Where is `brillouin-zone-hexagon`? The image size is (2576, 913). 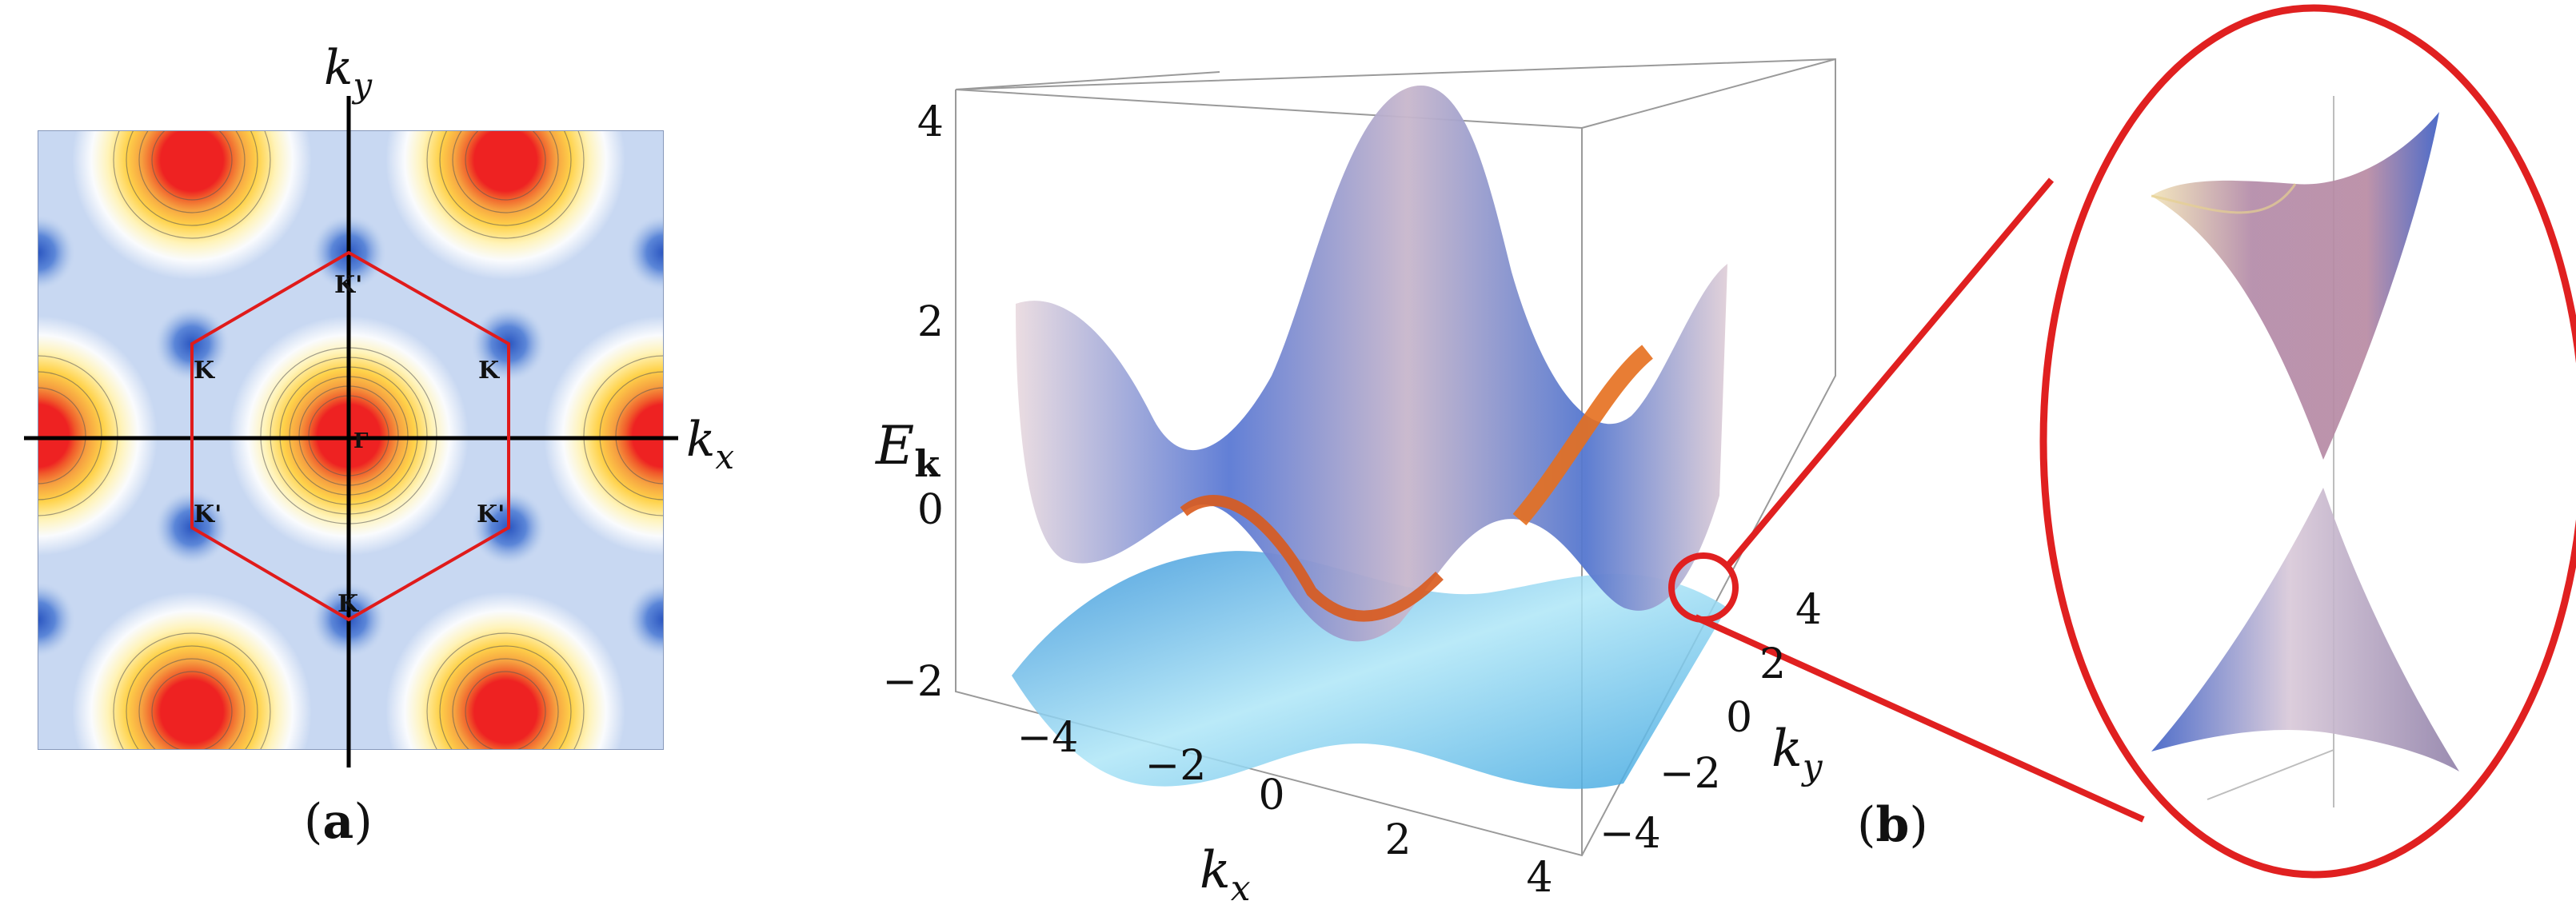
brillouin-zone-hexagon is located at coordinates (350, 436).